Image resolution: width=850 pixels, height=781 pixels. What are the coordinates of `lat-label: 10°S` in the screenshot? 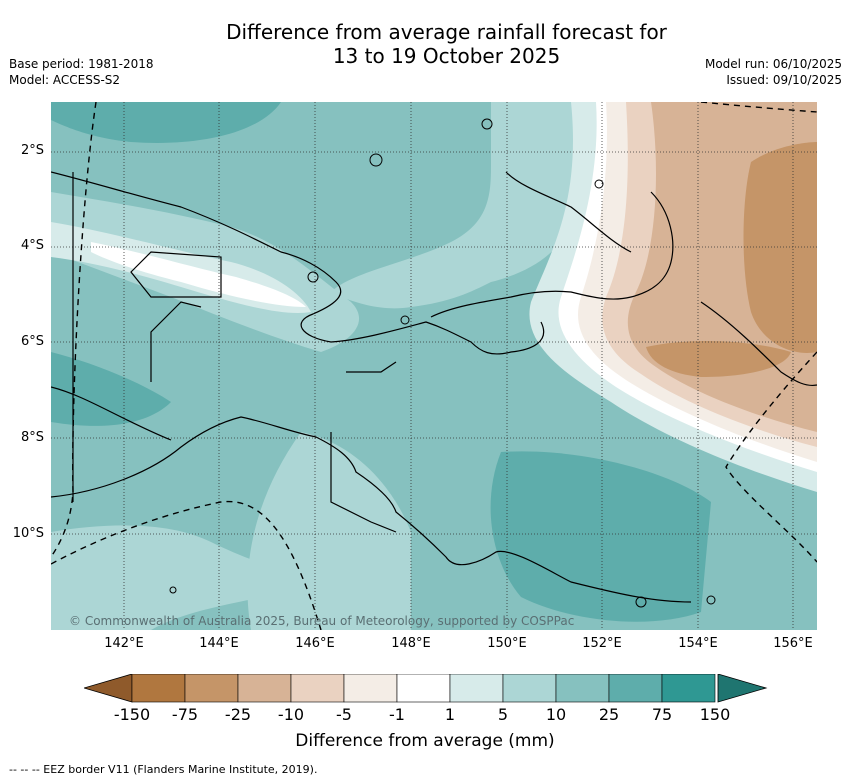 It's located at (28, 533).